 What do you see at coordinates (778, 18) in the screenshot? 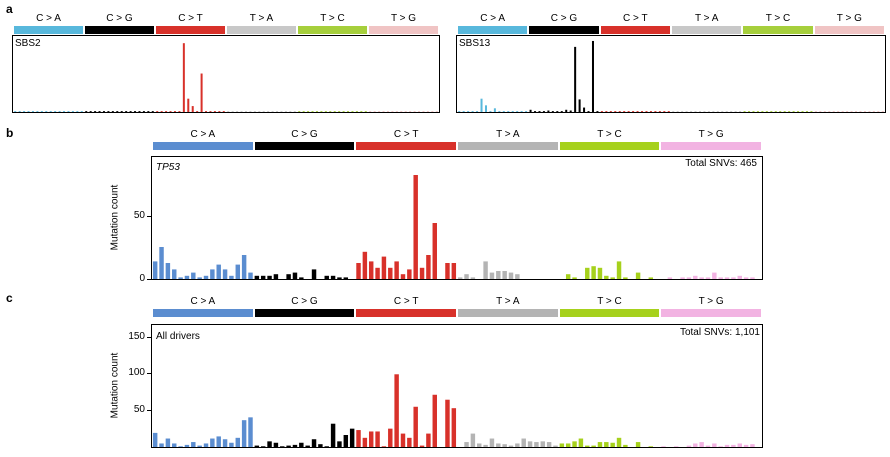
I see `category-label-aR-4: T > C` at bounding box center [778, 18].